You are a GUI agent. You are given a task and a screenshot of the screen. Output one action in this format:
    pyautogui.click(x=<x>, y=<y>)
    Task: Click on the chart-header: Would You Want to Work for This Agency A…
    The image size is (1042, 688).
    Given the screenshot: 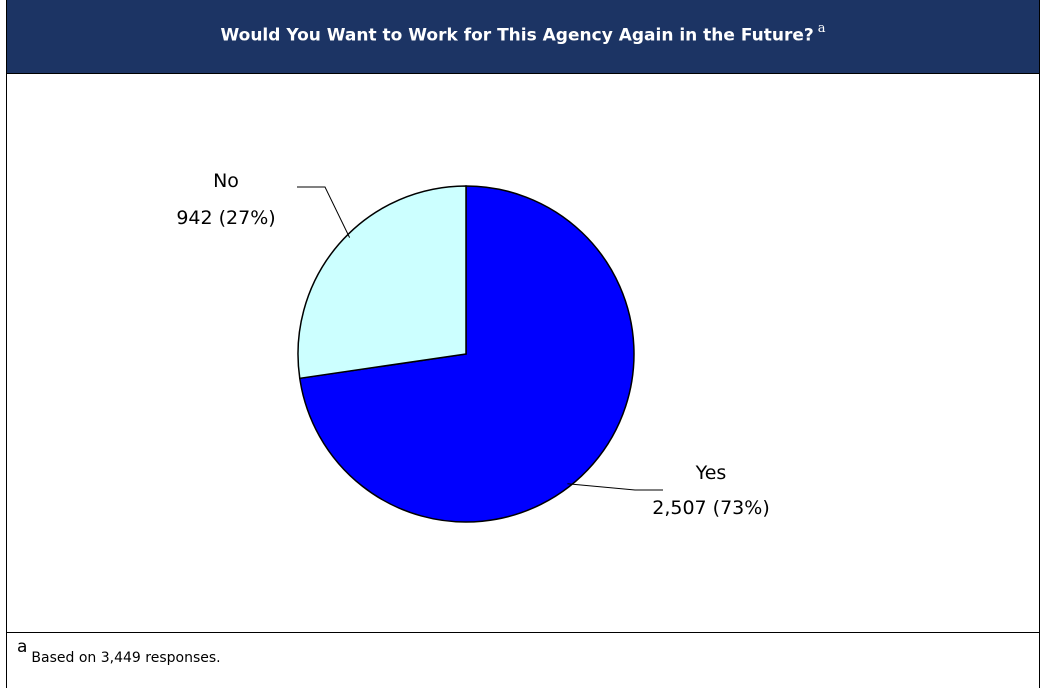 What is the action you would take?
    pyautogui.click(x=523, y=37)
    